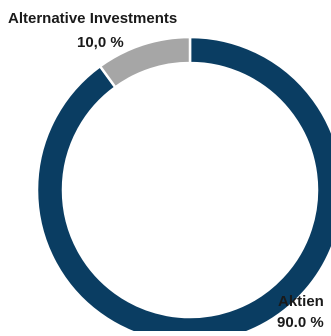 Image resolution: width=331 pixels, height=336 pixels. What do you see at coordinates (301, 301) in the screenshot?
I see `slice-label-aktien: Aktien` at bounding box center [301, 301].